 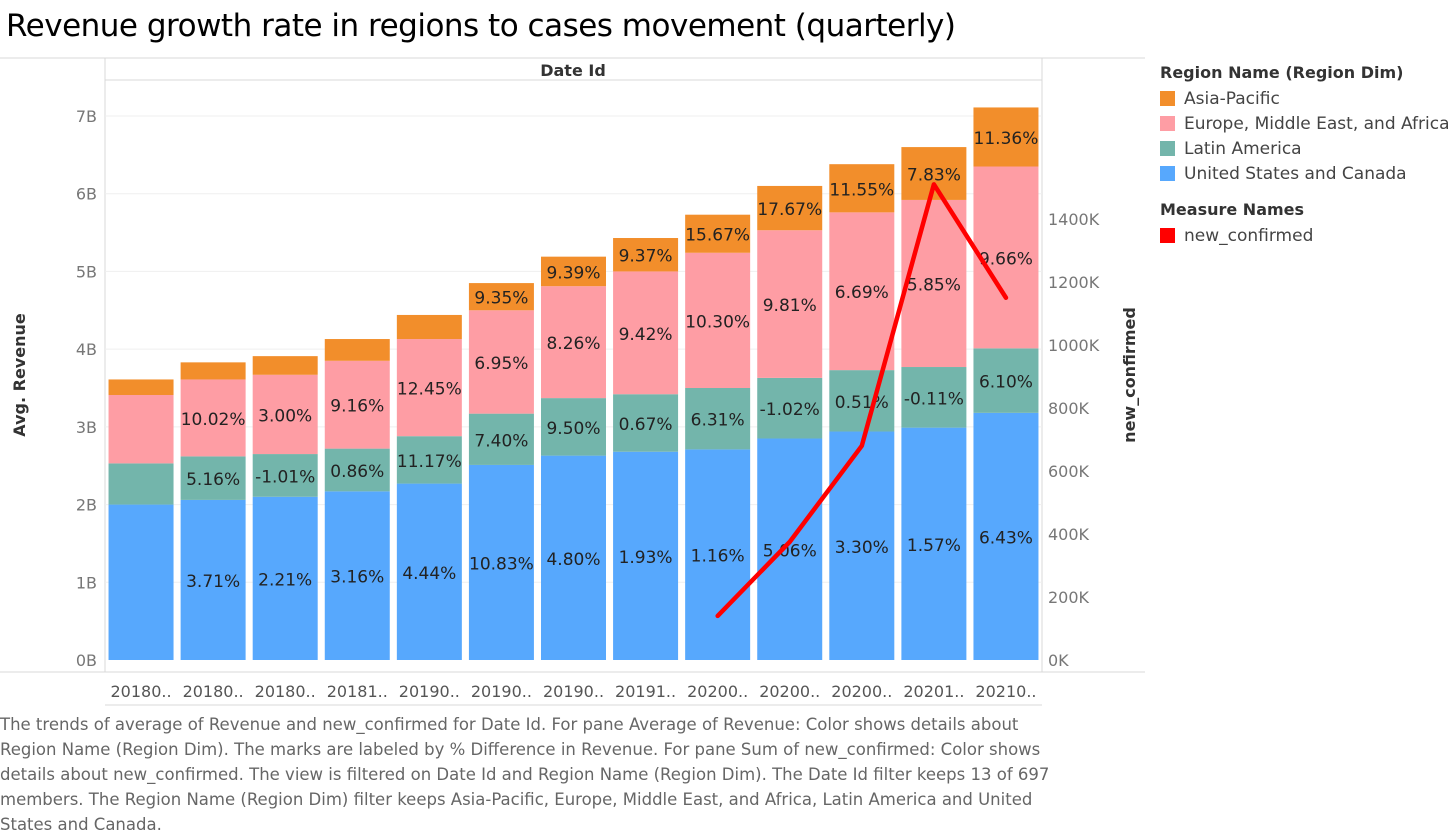 I want to click on y-tick-label: 1B, so click(x=86, y=582).